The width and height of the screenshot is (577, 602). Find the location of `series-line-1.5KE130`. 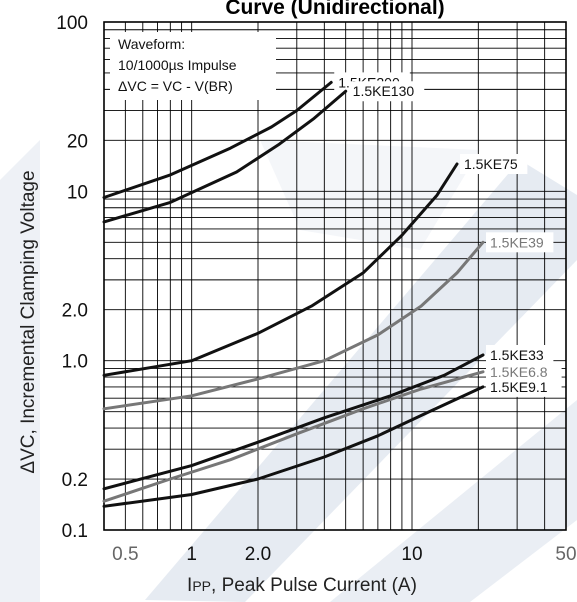

series-line-1.5KE130 is located at coordinates (225, 156).